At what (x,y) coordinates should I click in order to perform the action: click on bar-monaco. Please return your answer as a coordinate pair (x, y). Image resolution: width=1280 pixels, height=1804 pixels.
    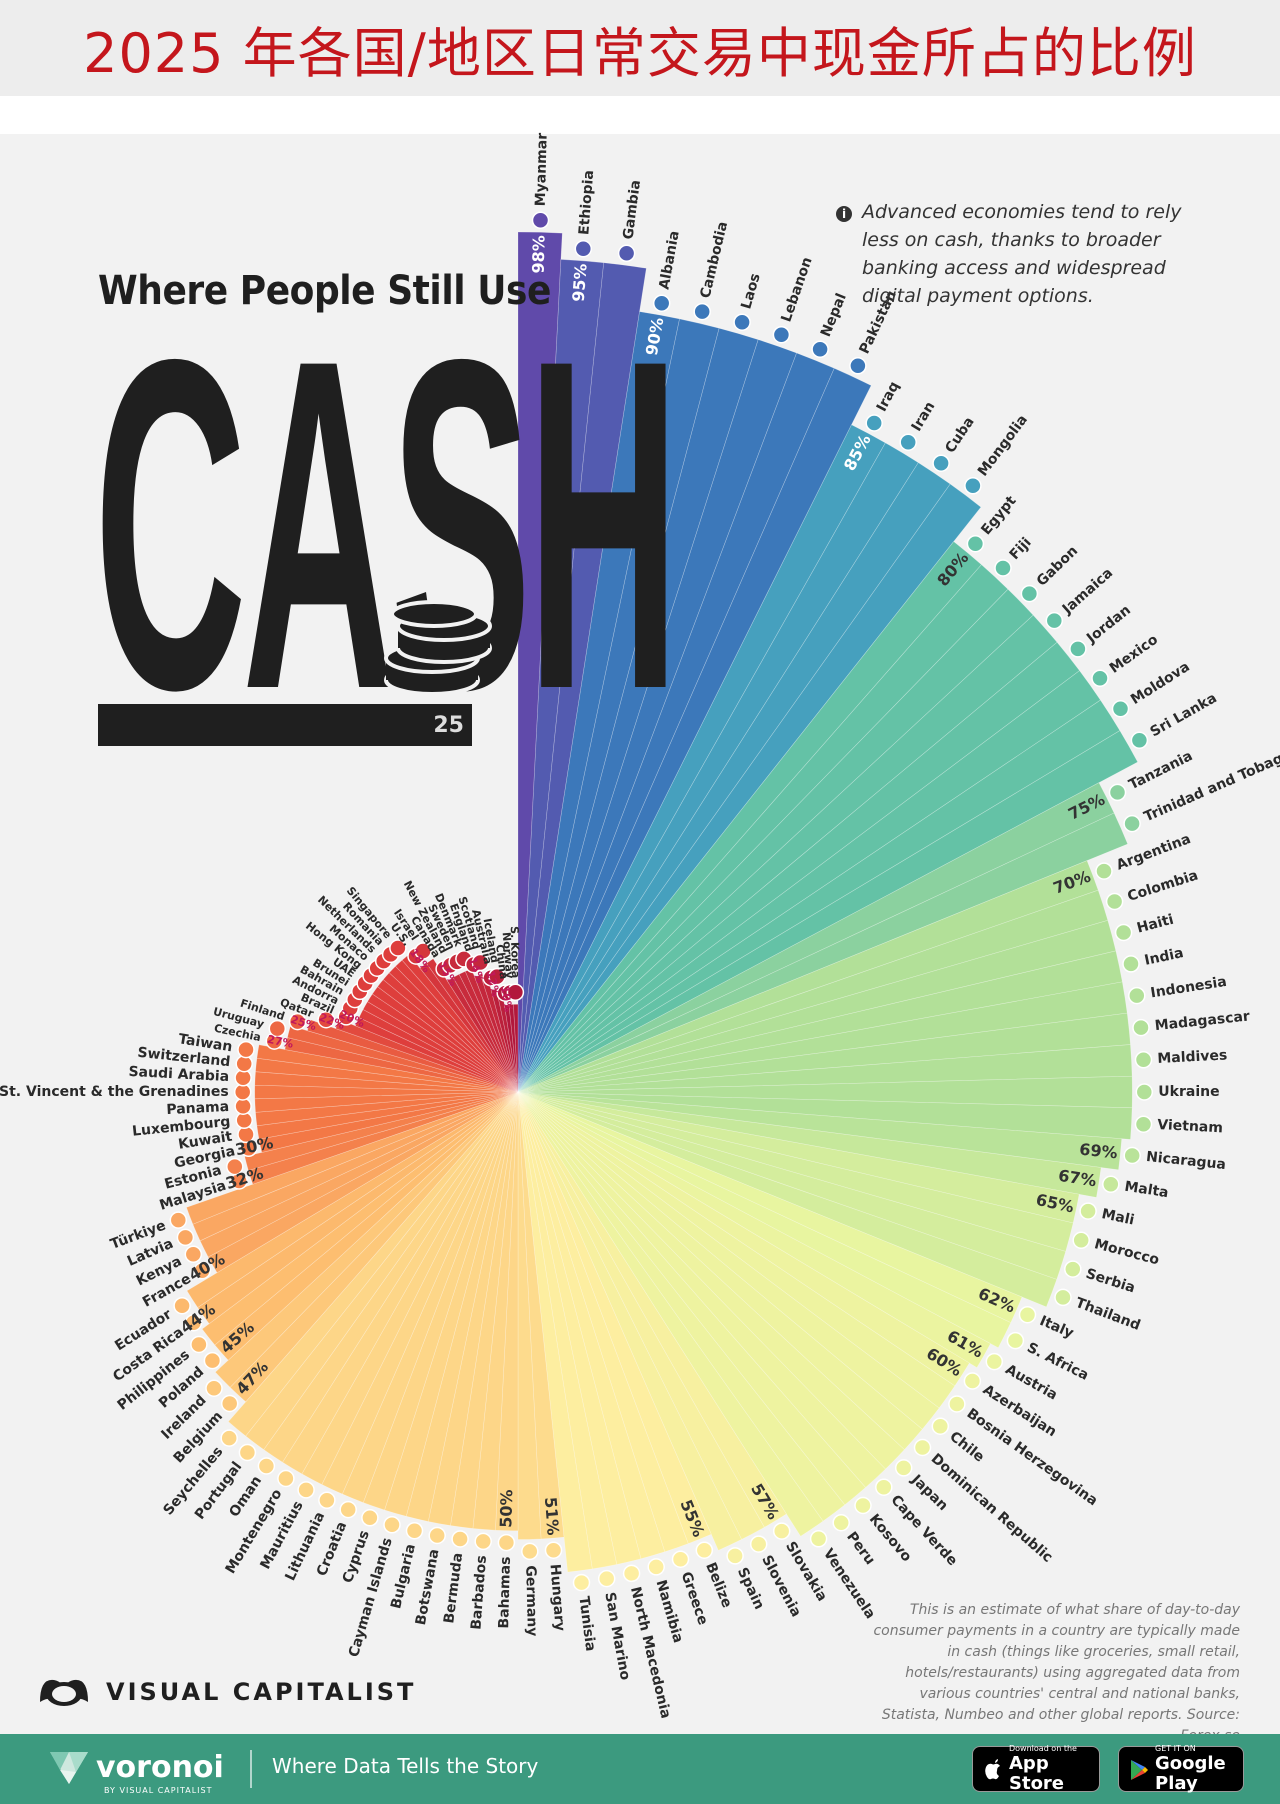
    Looking at the image, I should click on (450, 1032).